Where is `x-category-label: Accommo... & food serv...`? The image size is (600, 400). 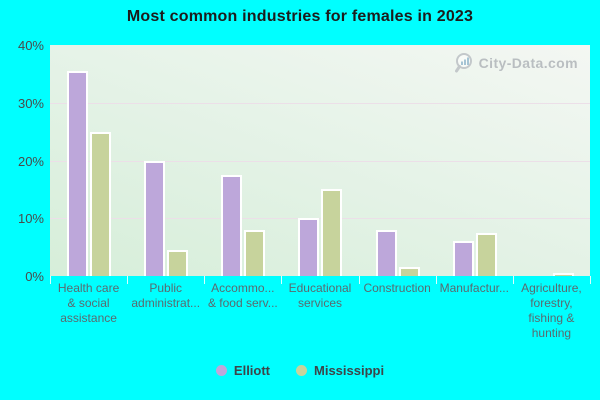 x-category-label: Accommo... & food serv... is located at coordinates (242, 295).